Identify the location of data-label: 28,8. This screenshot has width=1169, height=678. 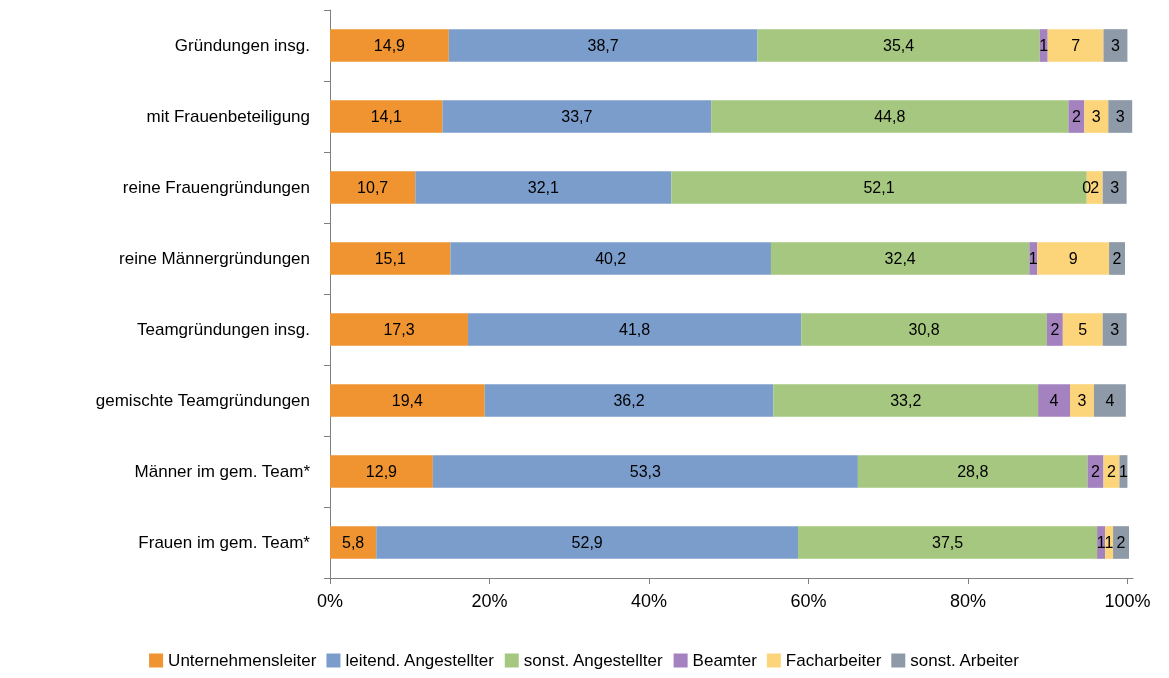
(973, 471).